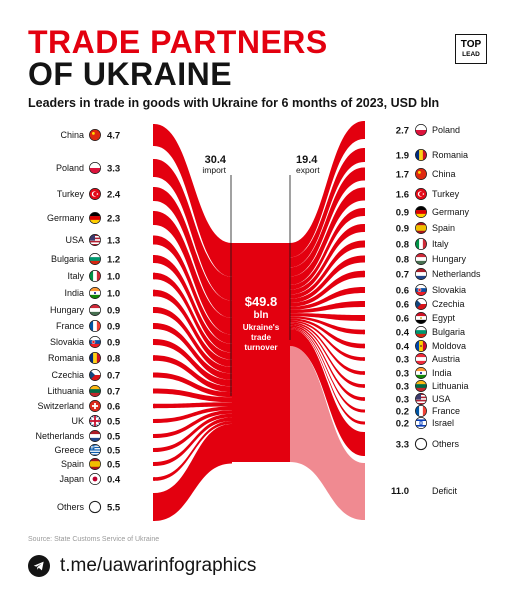 The height and width of the screenshot is (600, 516). Describe the element at coordinates (402, 212) in the screenshot. I see `export-value-germany: 0.9` at that location.